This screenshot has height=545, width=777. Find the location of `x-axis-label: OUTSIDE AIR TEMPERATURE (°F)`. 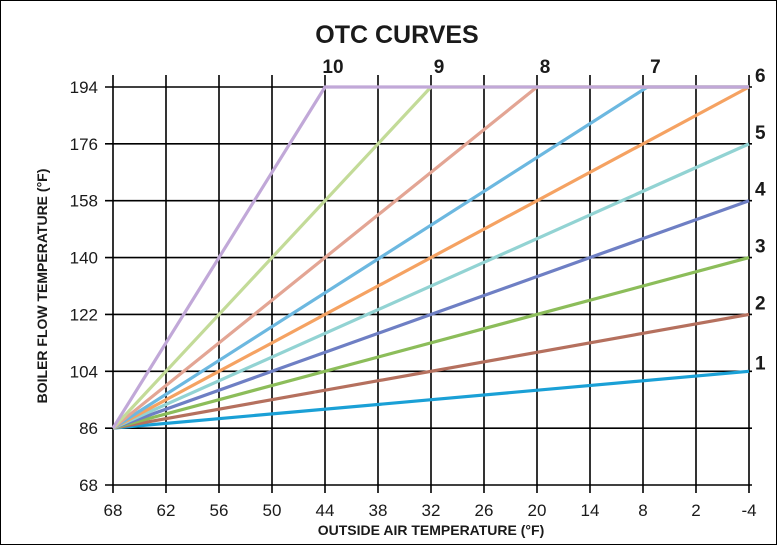

x-axis-label: OUTSIDE AIR TEMPERATURE (°F) is located at coordinates (431, 530).